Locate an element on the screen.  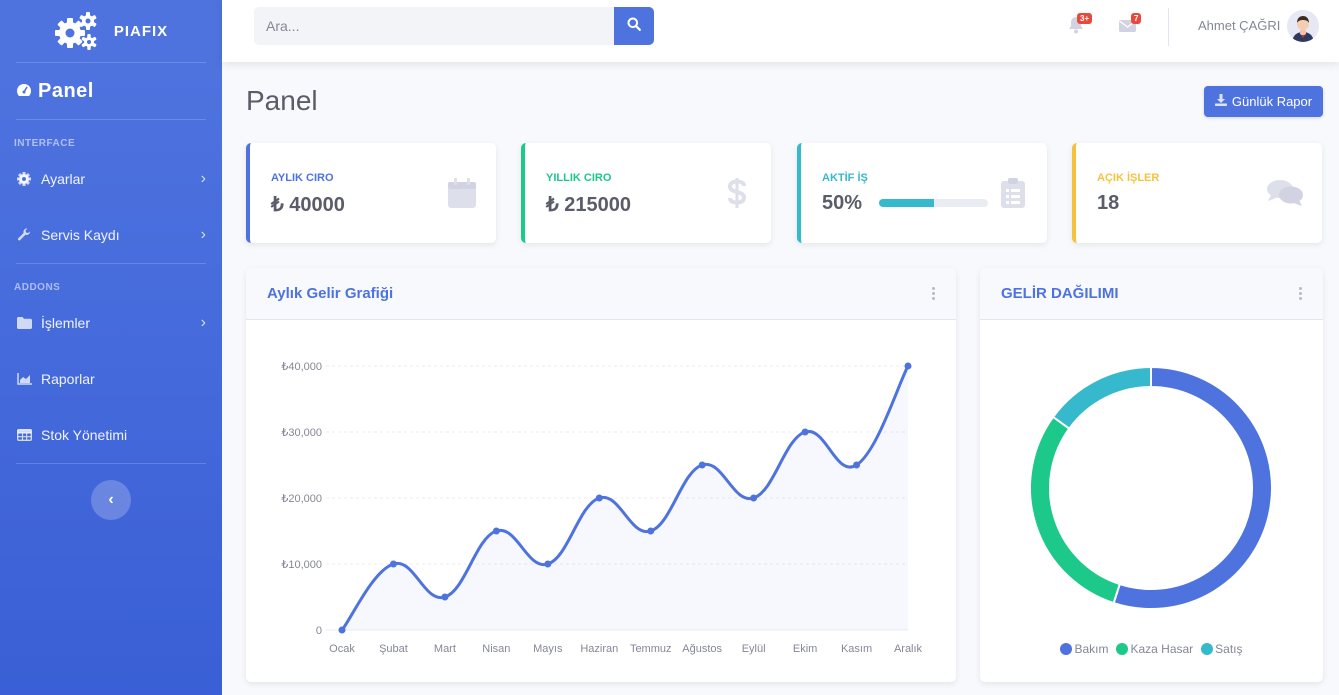
clipboard-icon is located at coordinates (1013, 193).